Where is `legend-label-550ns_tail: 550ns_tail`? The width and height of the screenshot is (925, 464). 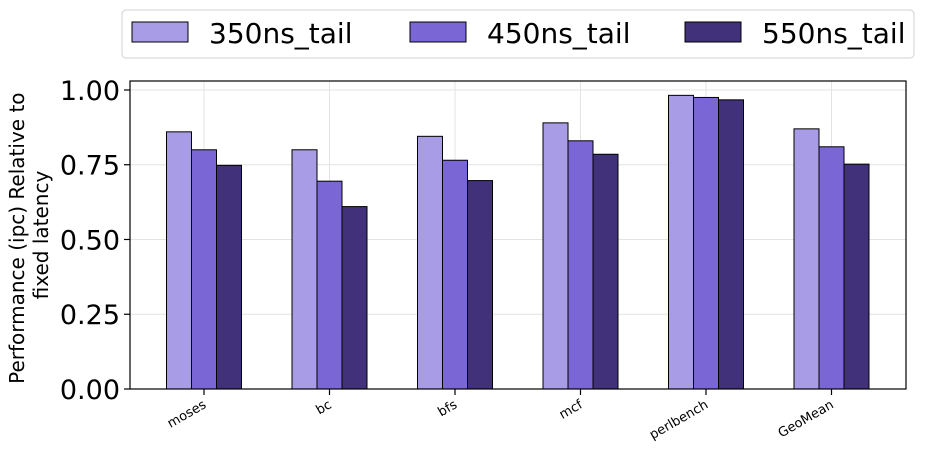
legend-label-550ns_tail: 550ns_tail is located at coordinates (833, 33).